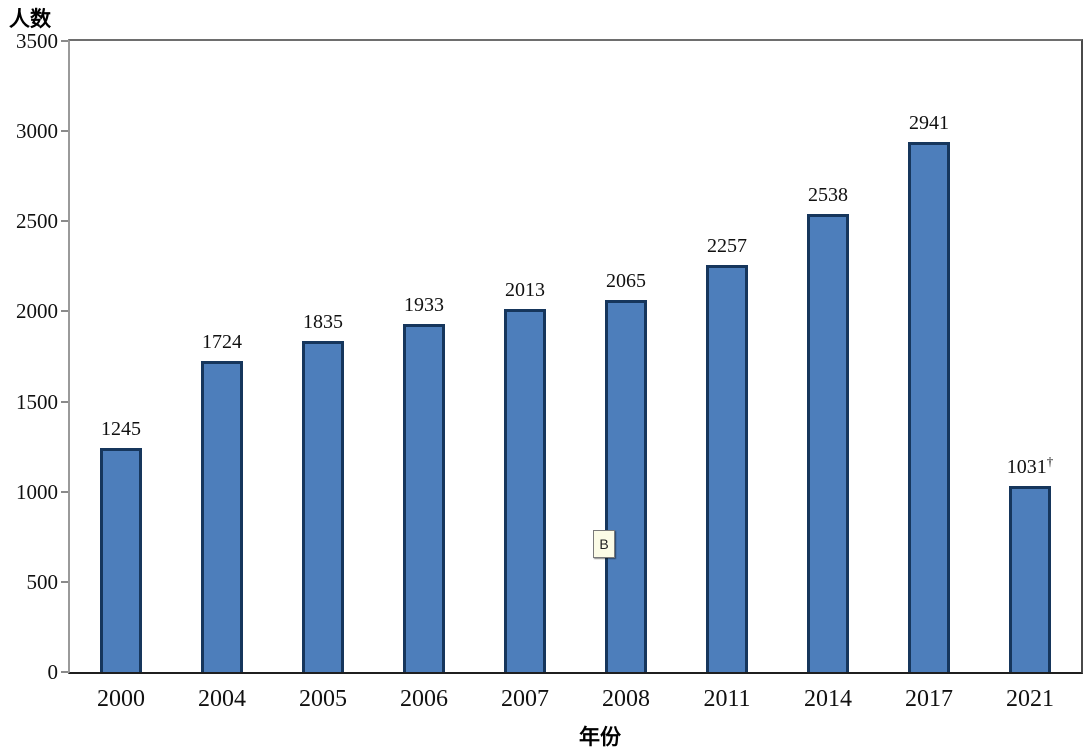  Describe the element at coordinates (37, 41) in the screenshot. I see `y-tick-label-3500: 3500` at that location.